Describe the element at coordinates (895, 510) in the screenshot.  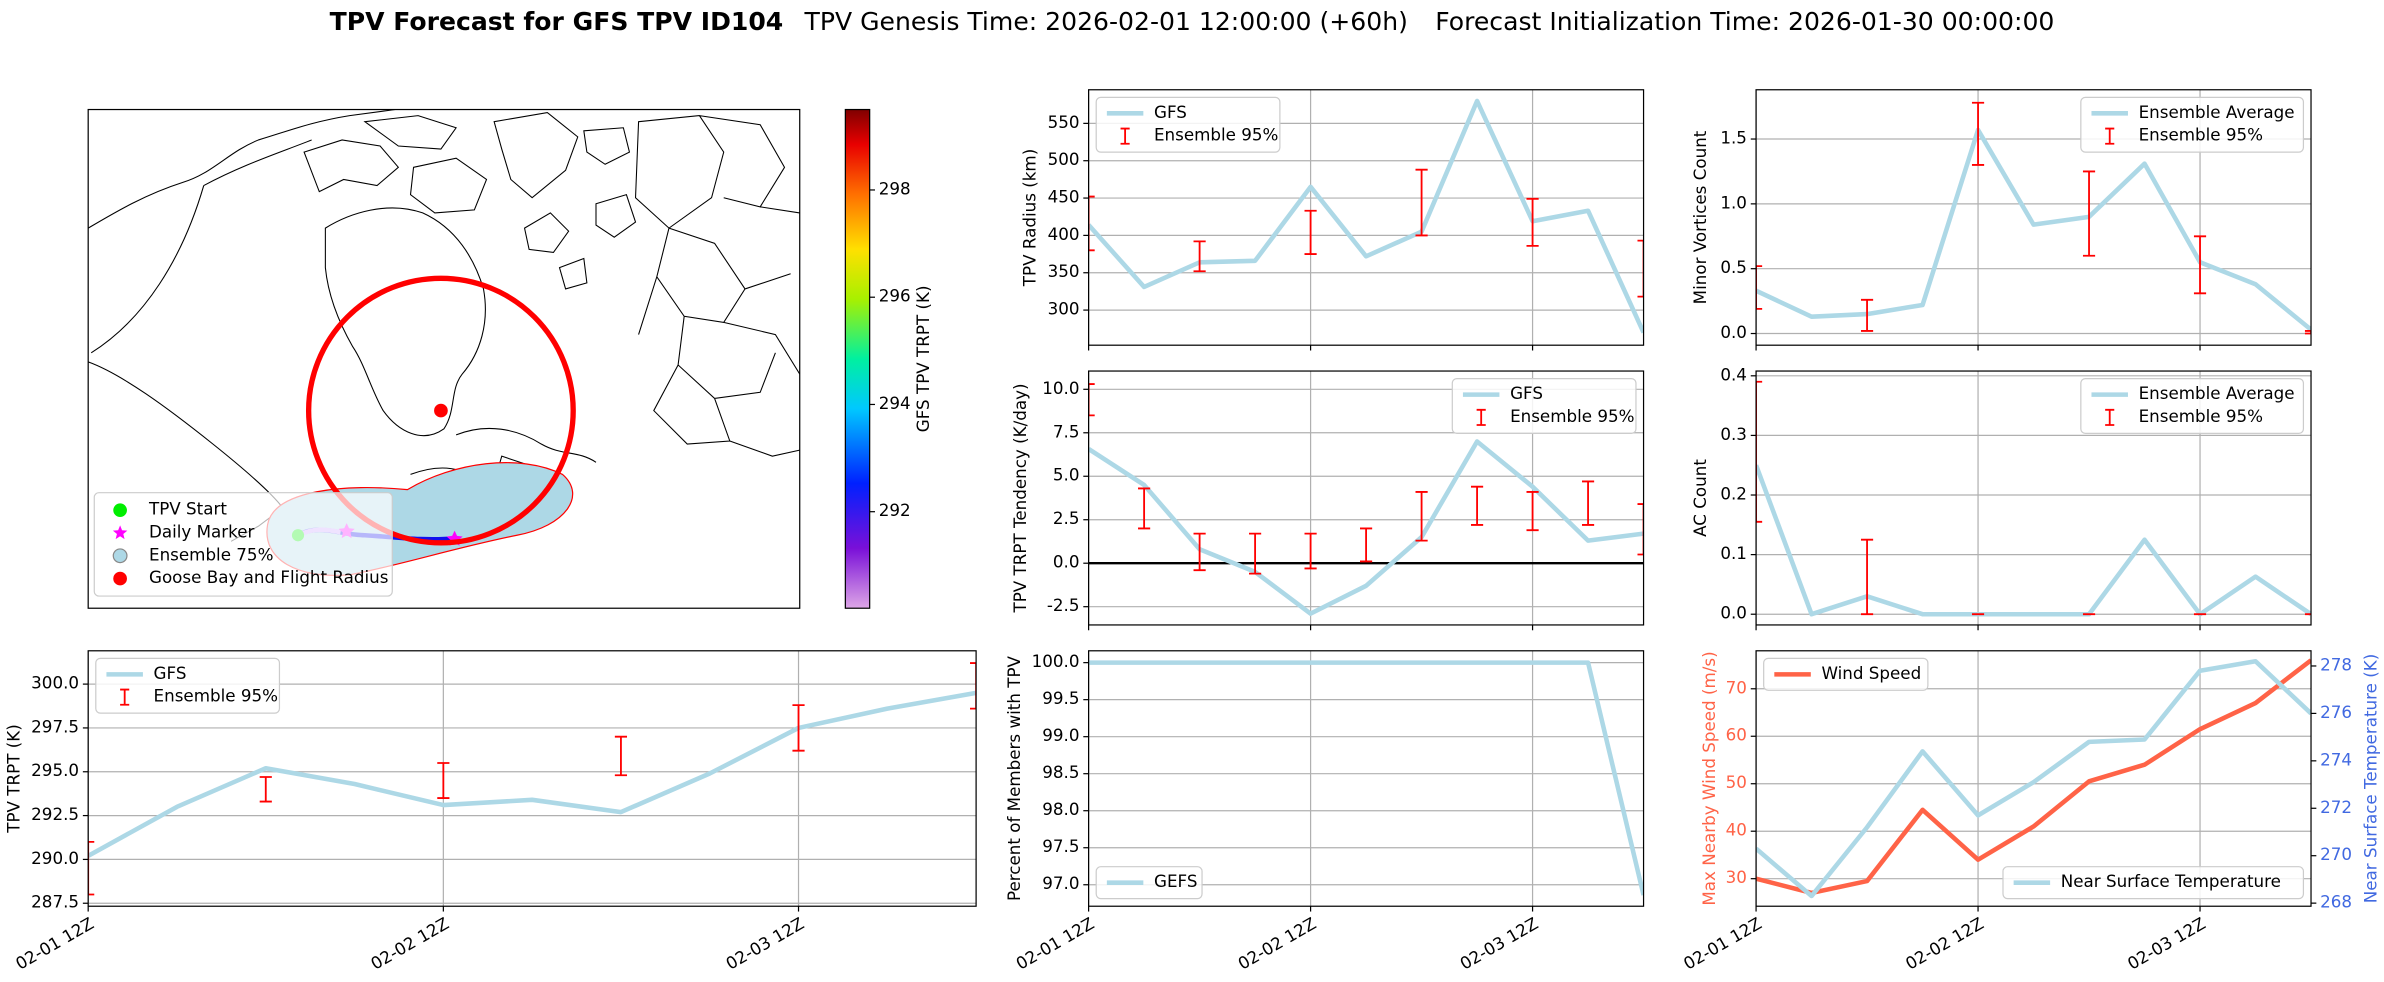
I see `colorbar-tick-label: 292` at that location.